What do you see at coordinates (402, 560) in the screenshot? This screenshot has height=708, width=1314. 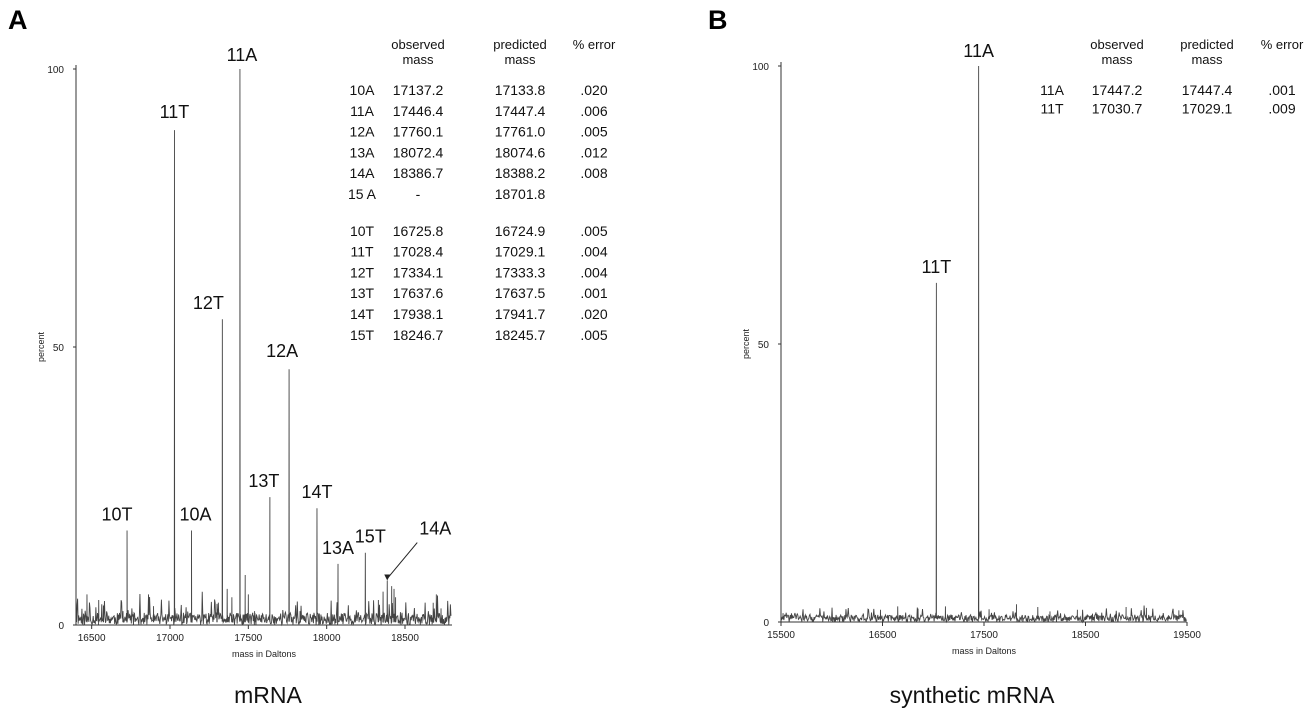 I see `panel-a-peak-pointer` at bounding box center [402, 560].